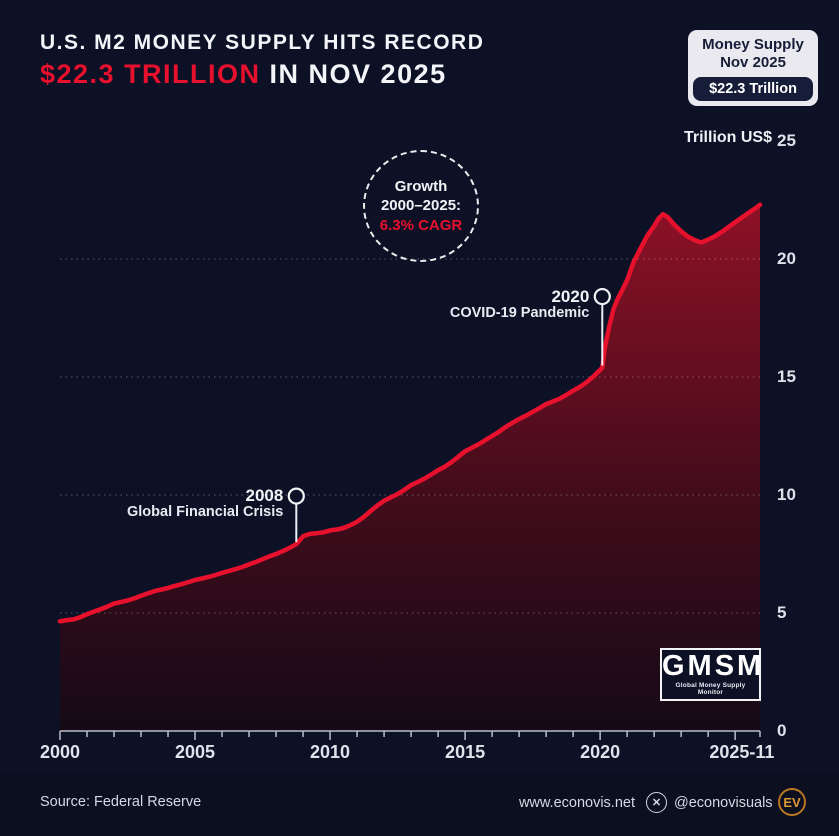  I want to click on x-tick-label: 2015, so click(465, 752).